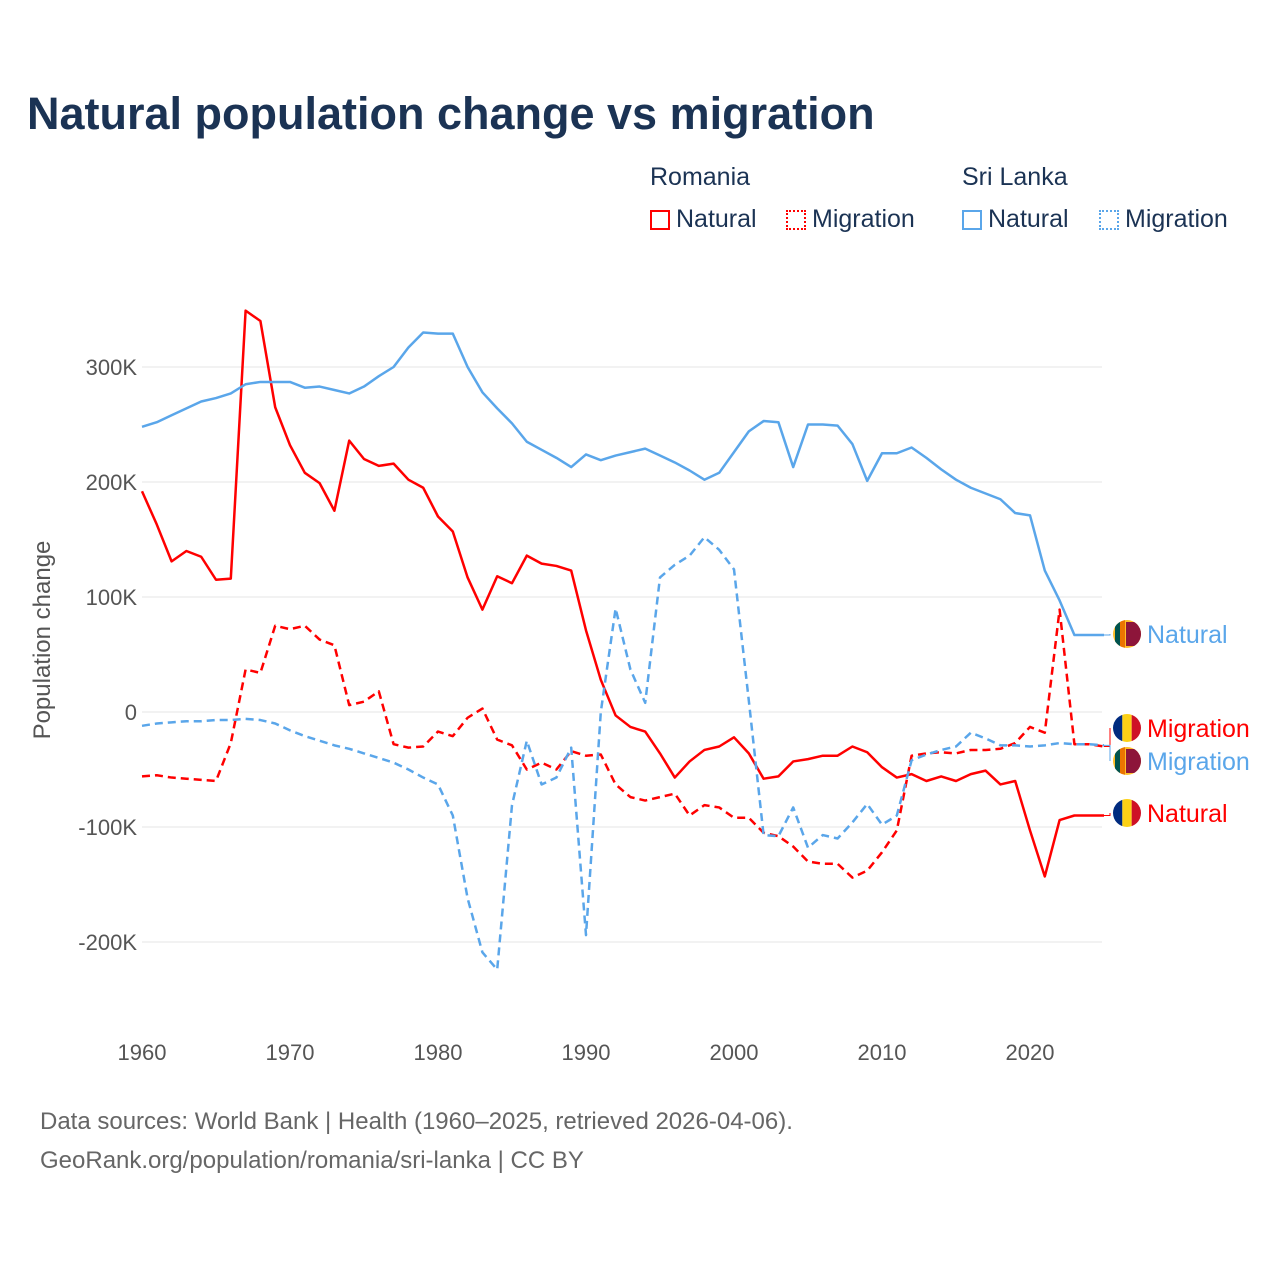 The image size is (1280, 1280). What do you see at coordinates (142, 1052) in the screenshot?
I see `x-tick-label: 1960` at bounding box center [142, 1052].